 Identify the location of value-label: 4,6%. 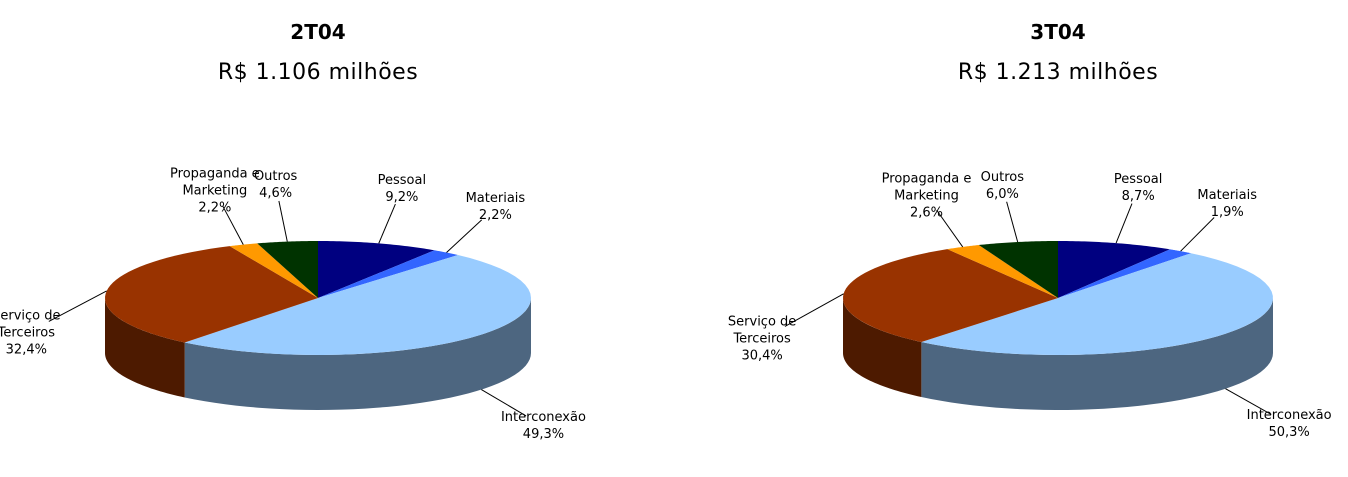
(276, 194).